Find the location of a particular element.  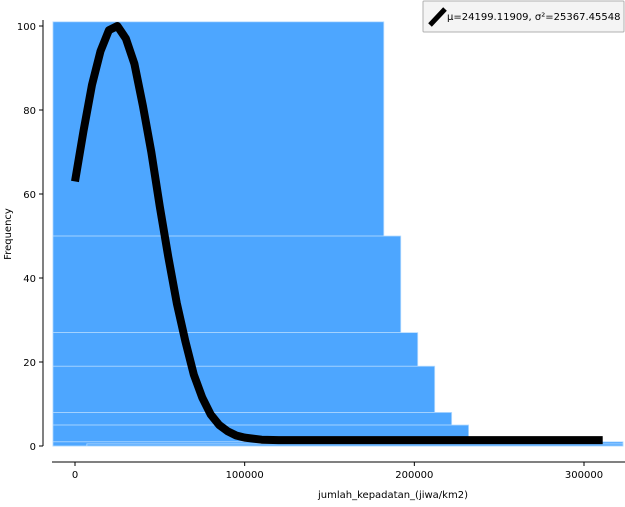

x-tick-label: 200000 is located at coordinates (414, 475).